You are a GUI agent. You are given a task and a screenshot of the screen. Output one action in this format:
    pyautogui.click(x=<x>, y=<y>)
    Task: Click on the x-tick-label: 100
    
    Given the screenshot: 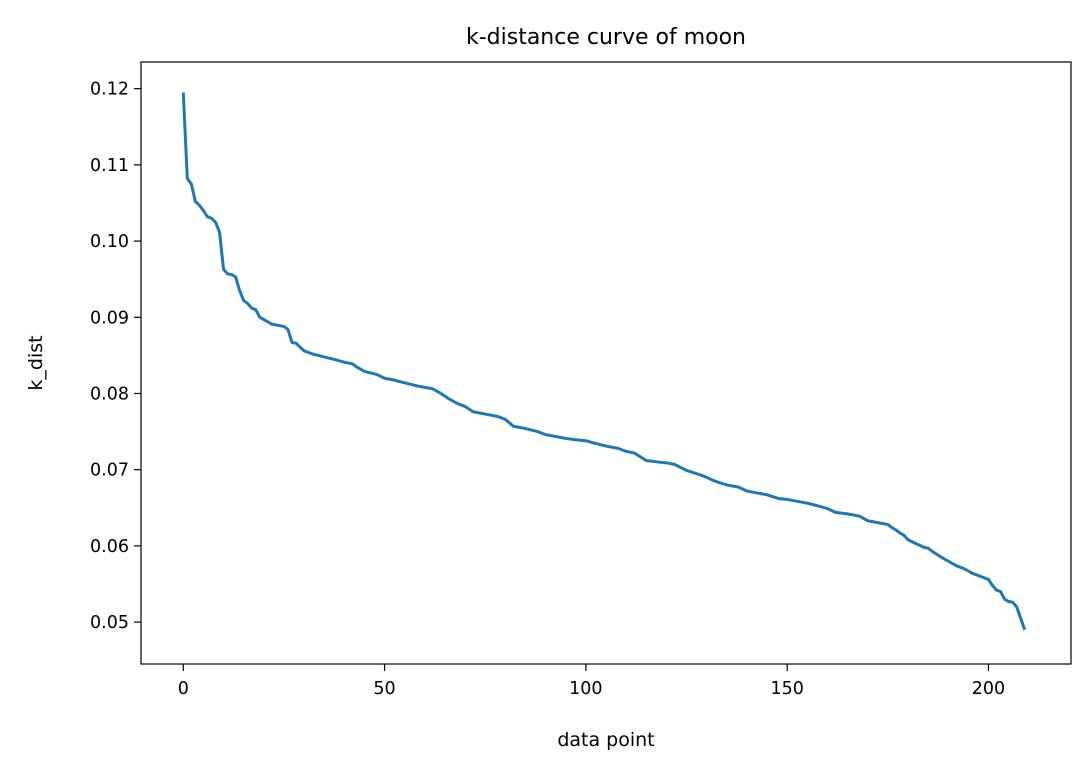 What is the action you would take?
    pyautogui.click(x=585, y=689)
    